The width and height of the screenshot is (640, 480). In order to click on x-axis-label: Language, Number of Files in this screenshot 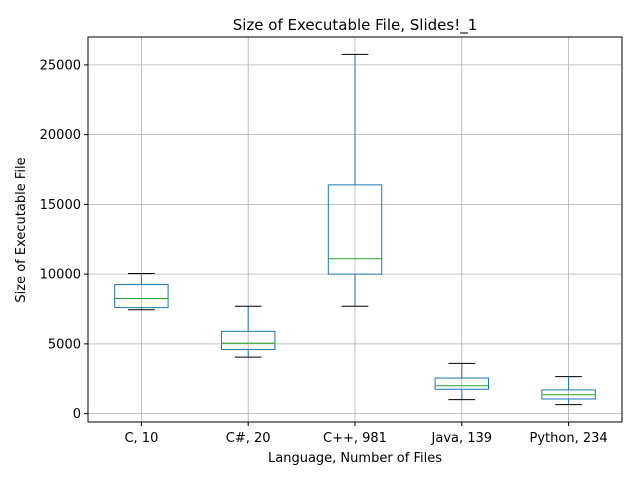, I will do `click(355, 458)`.